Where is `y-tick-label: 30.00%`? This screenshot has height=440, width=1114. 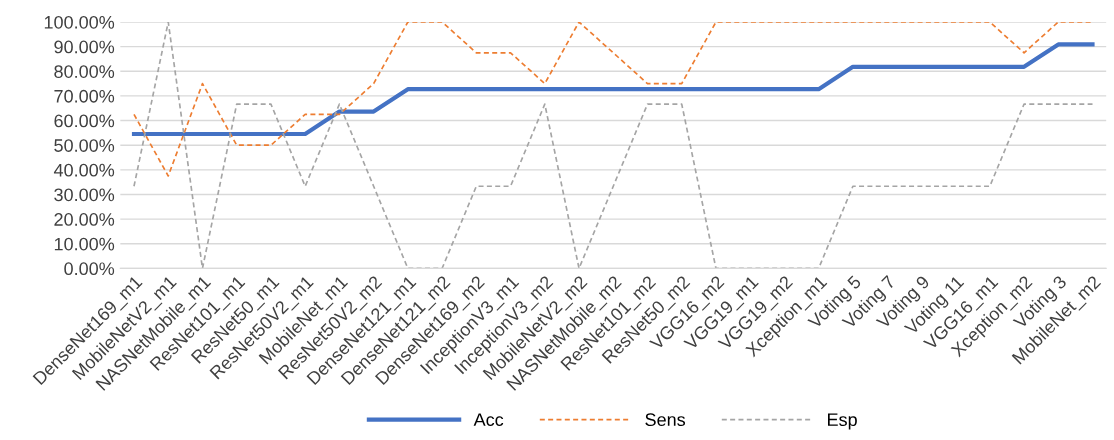 y-tick-label: 30.00% is located at coordinates (84, 195).